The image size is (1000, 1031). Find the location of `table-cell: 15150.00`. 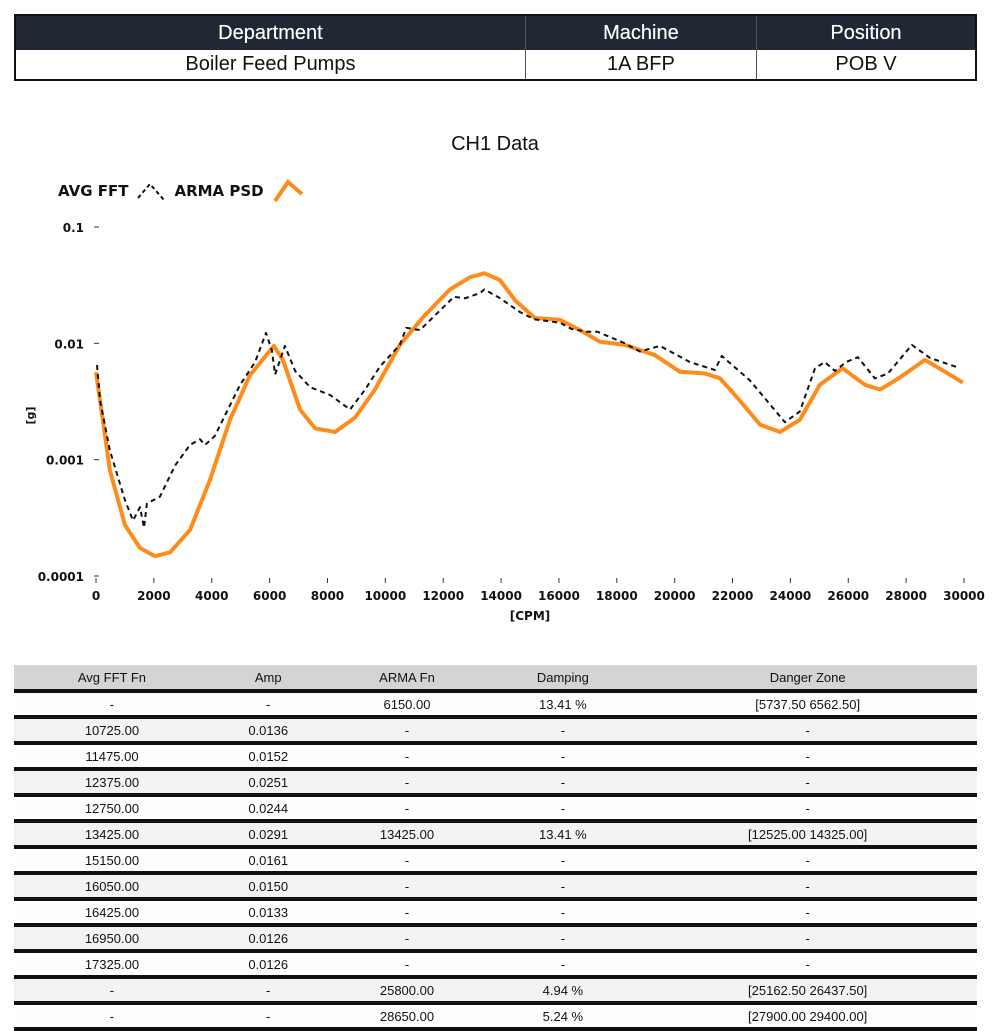

table-cell: 15150.00 is located at coordinates (112, 861).